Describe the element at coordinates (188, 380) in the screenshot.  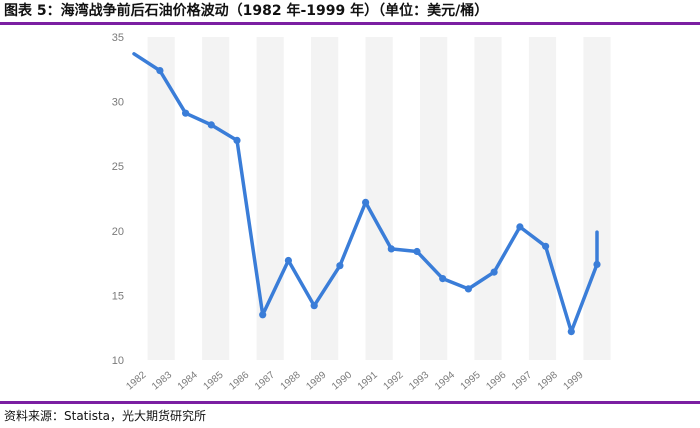
I see `x-tick-label: 1984` at that location.